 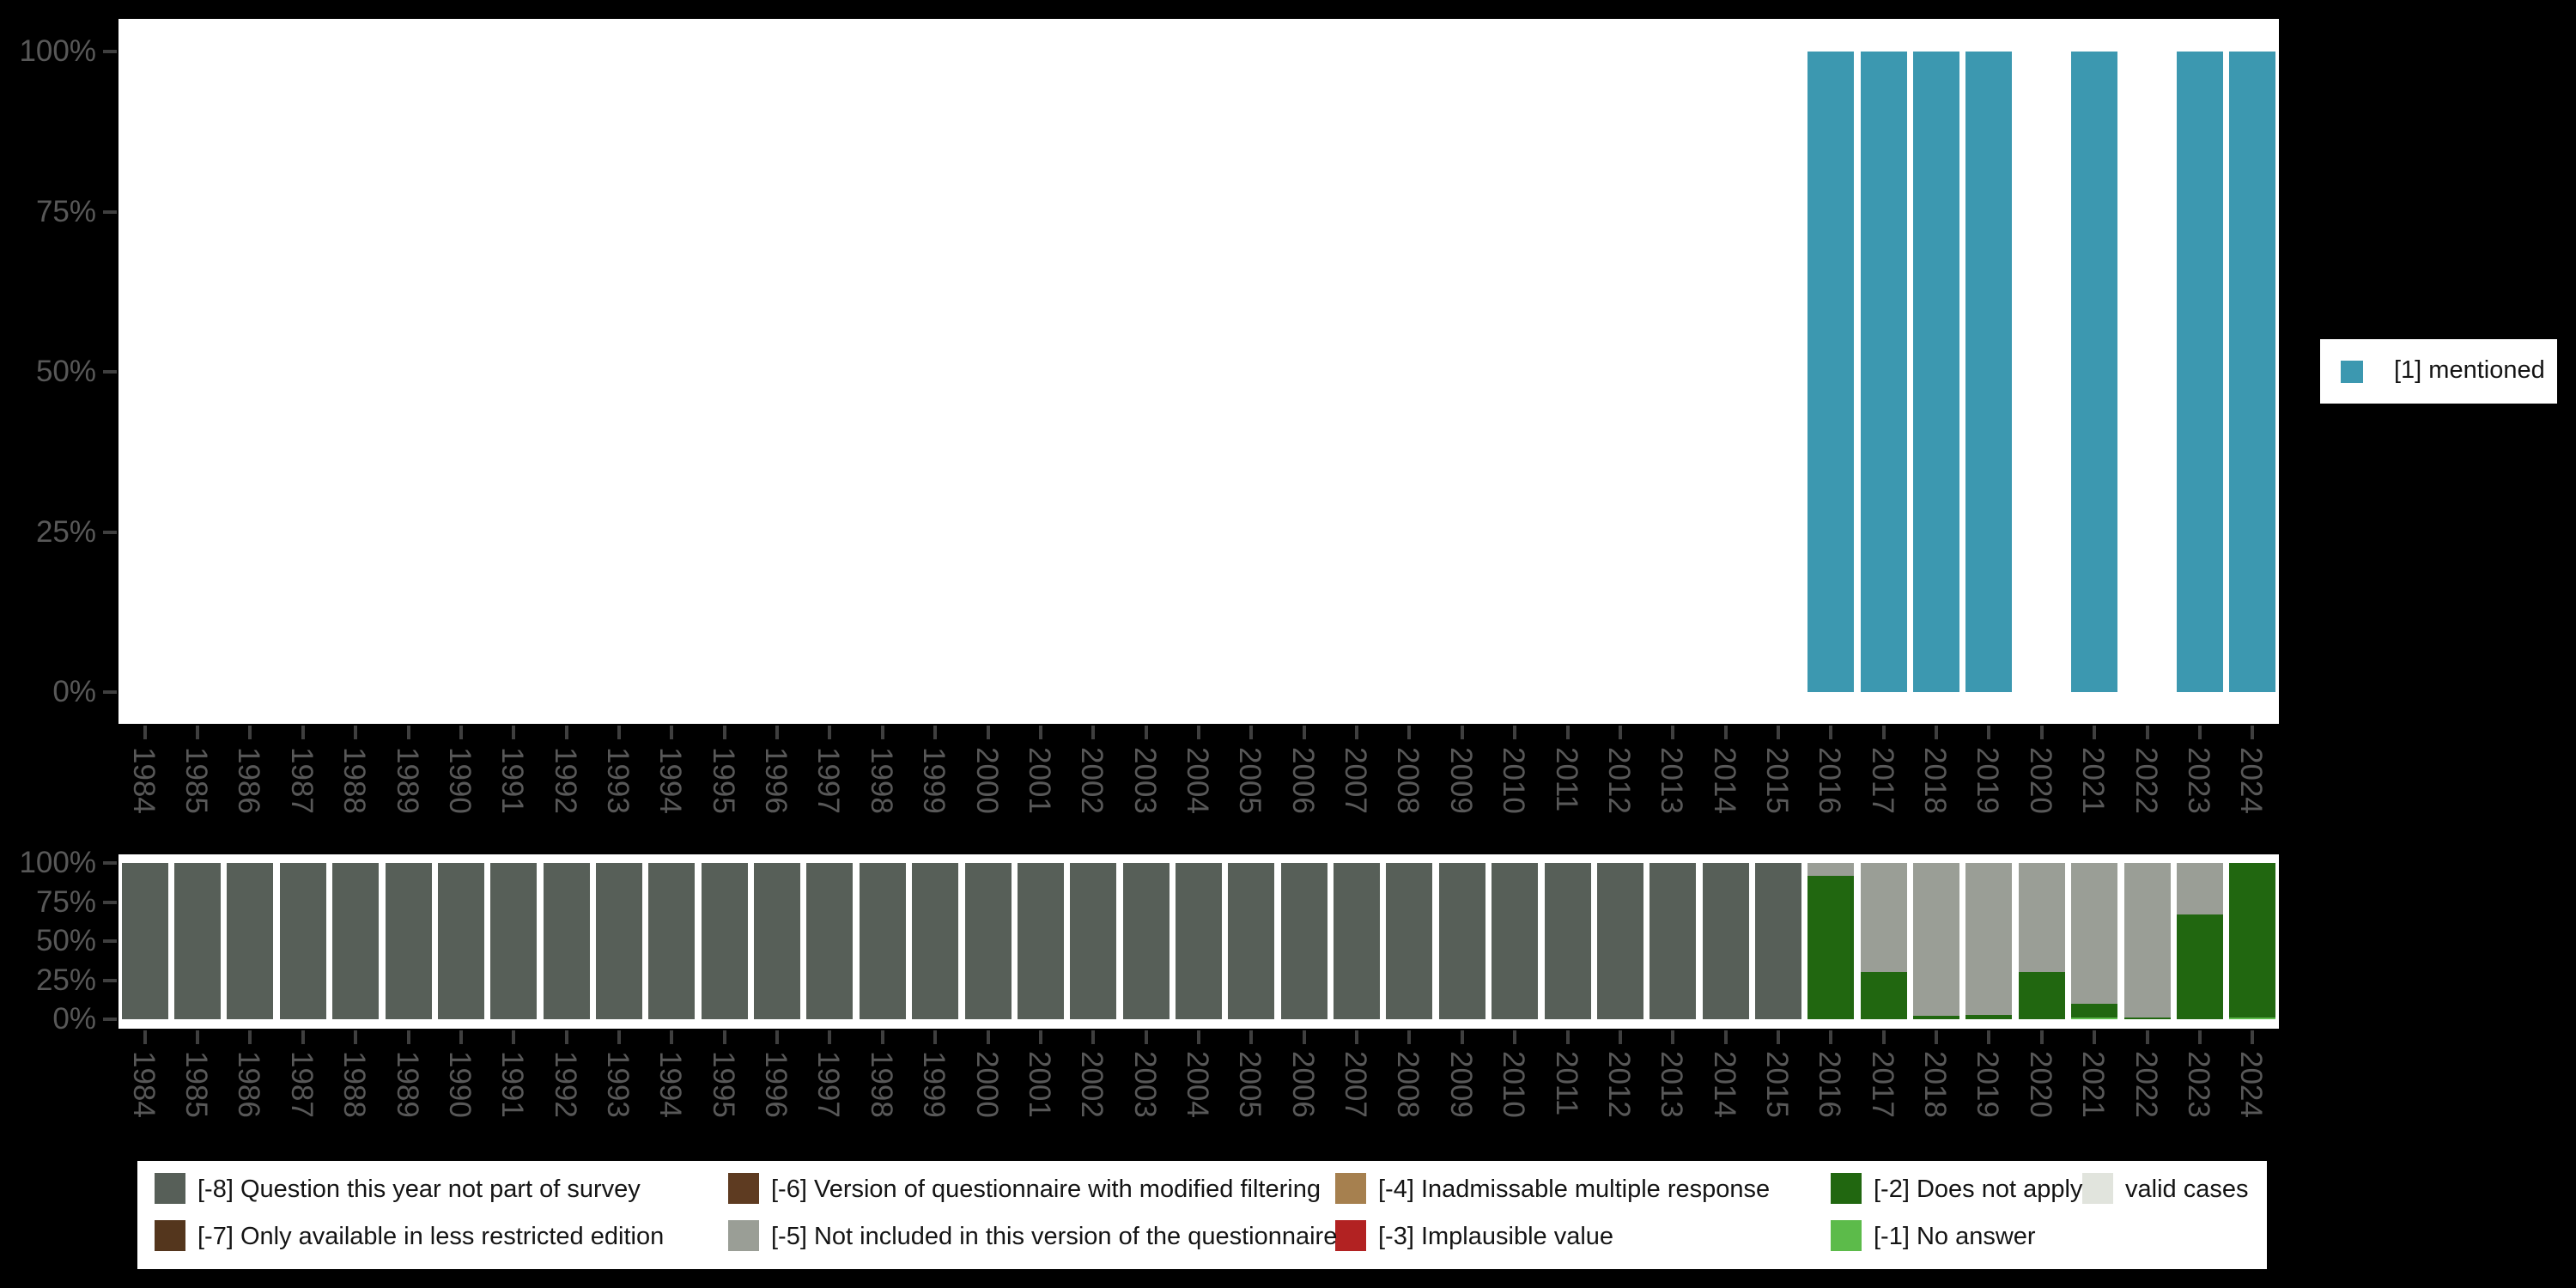 What do you see at coordinates (2200, 966) in the screenshot?
I see `seg-2023--2` at bounding box center [2200, 966].